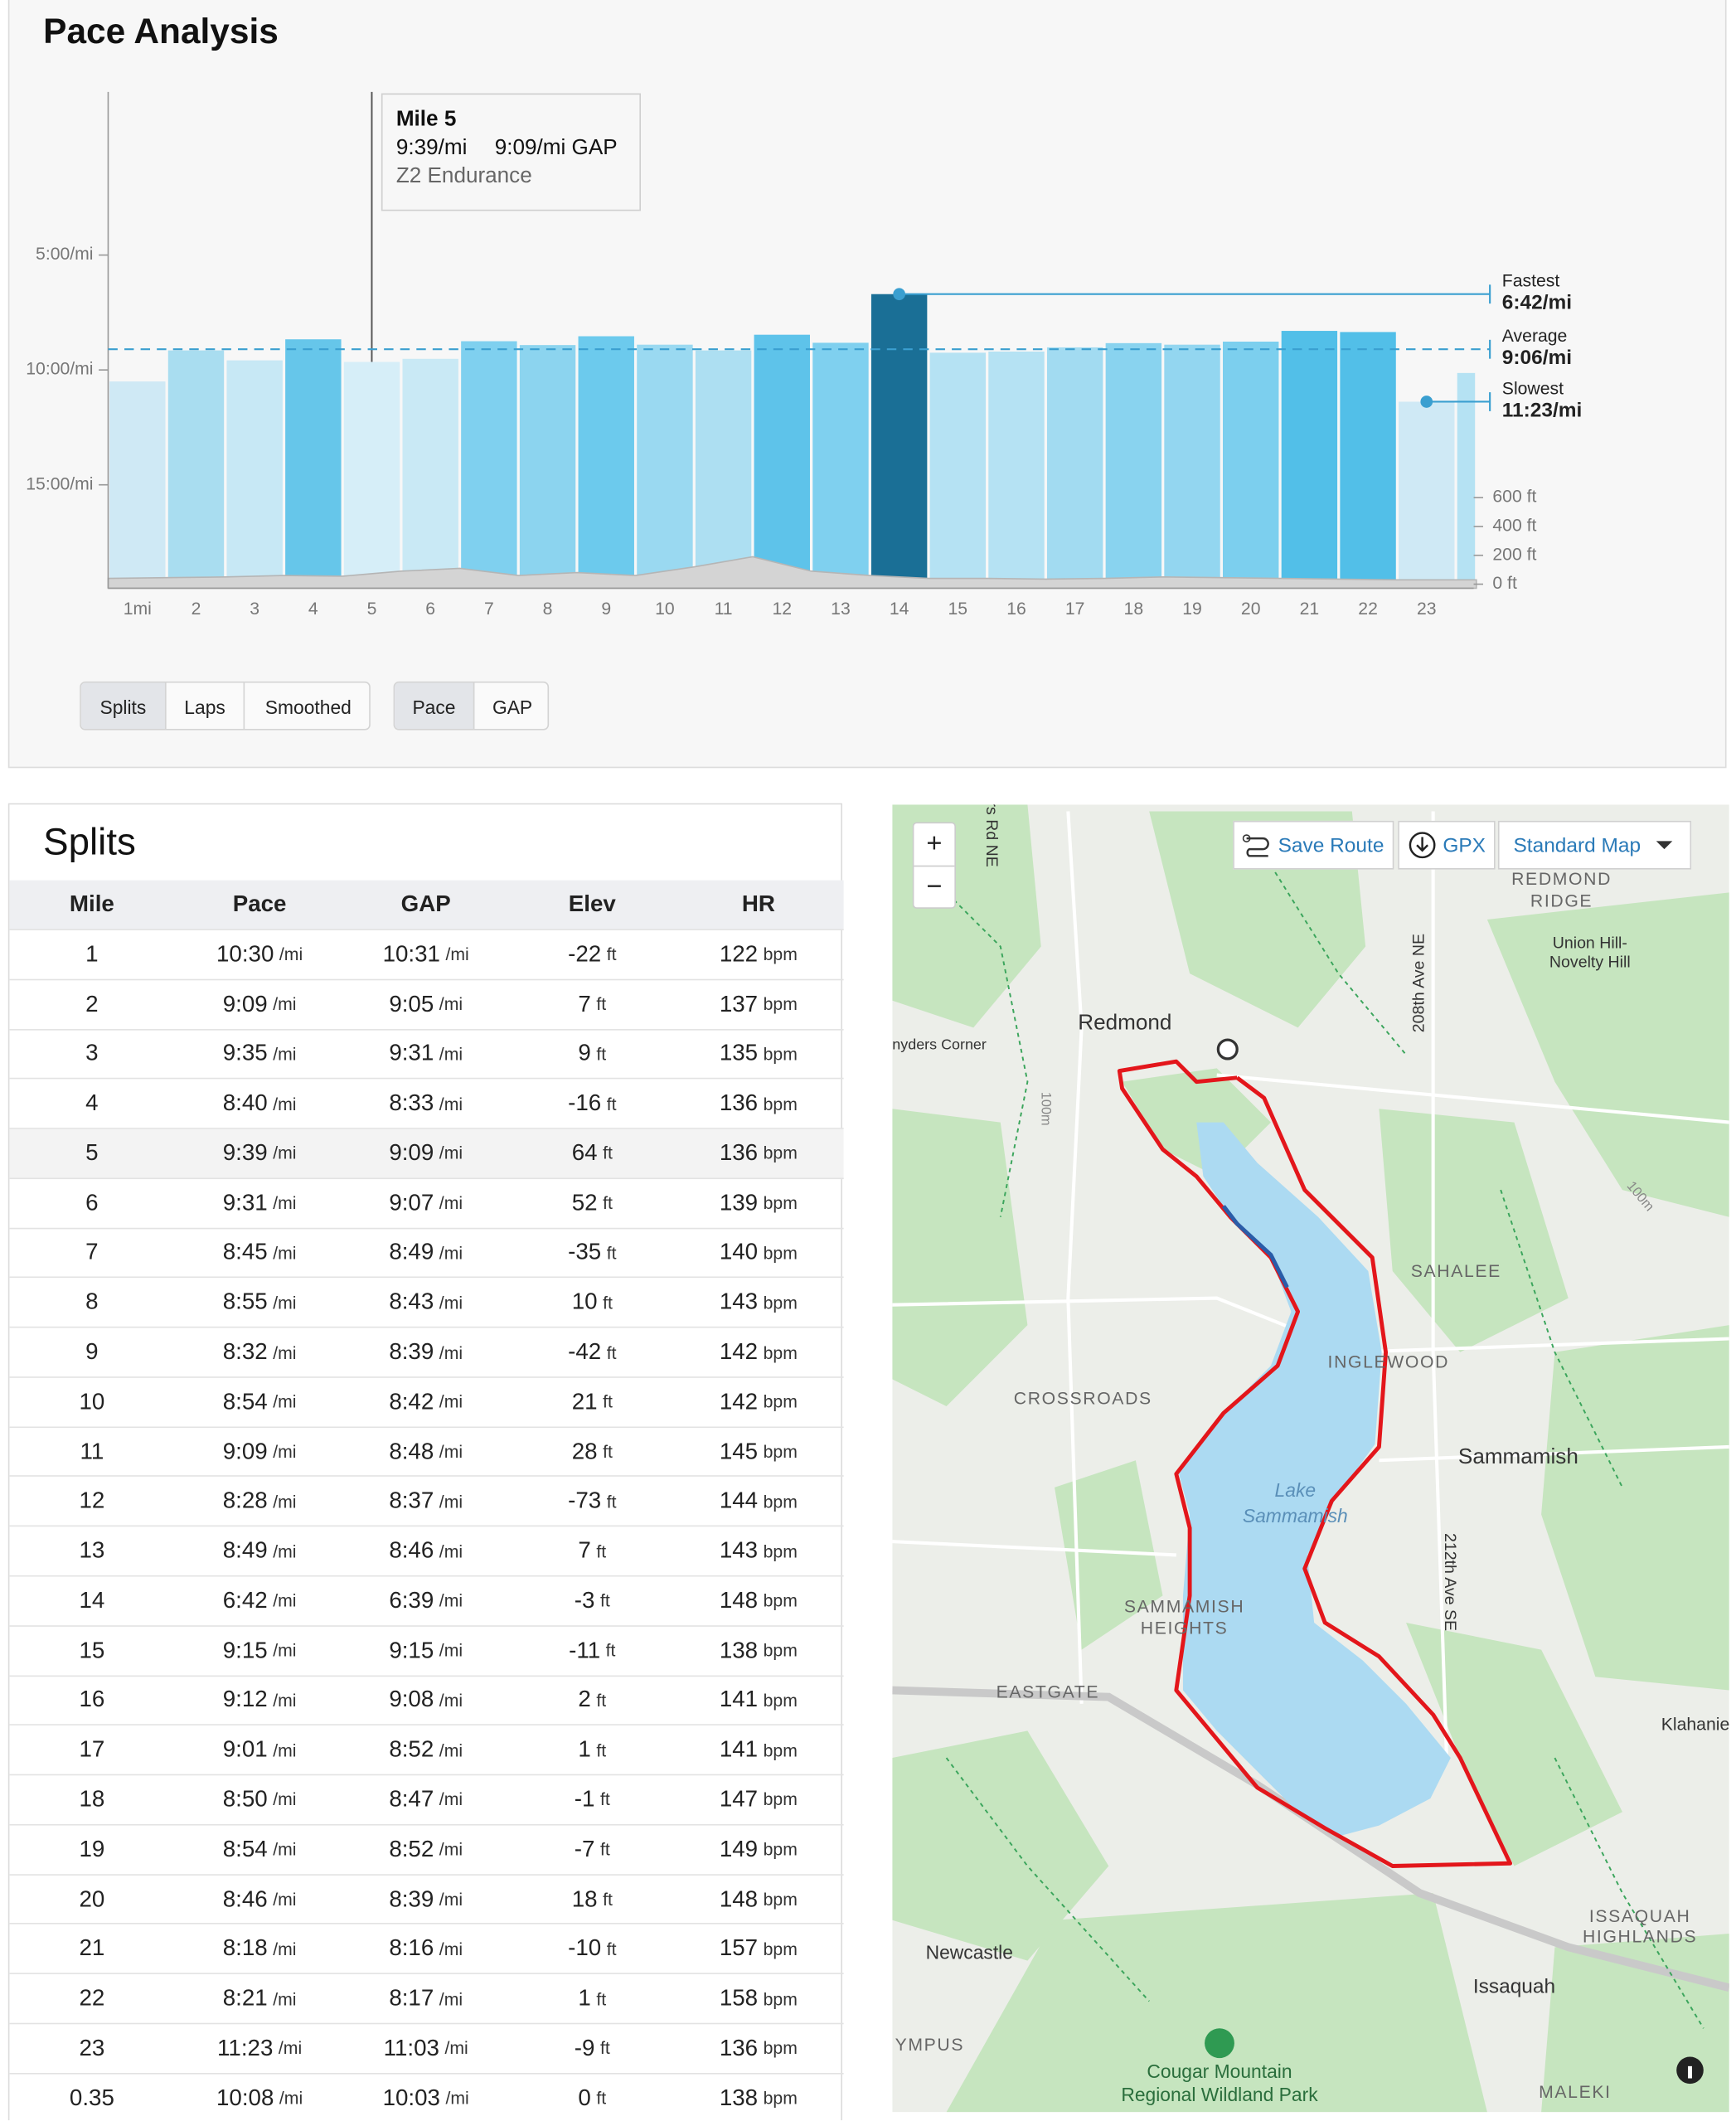 This screenshot has width=1736, height=2121. I want to click on map-style-button: Standard Map, so click(1594, 845).